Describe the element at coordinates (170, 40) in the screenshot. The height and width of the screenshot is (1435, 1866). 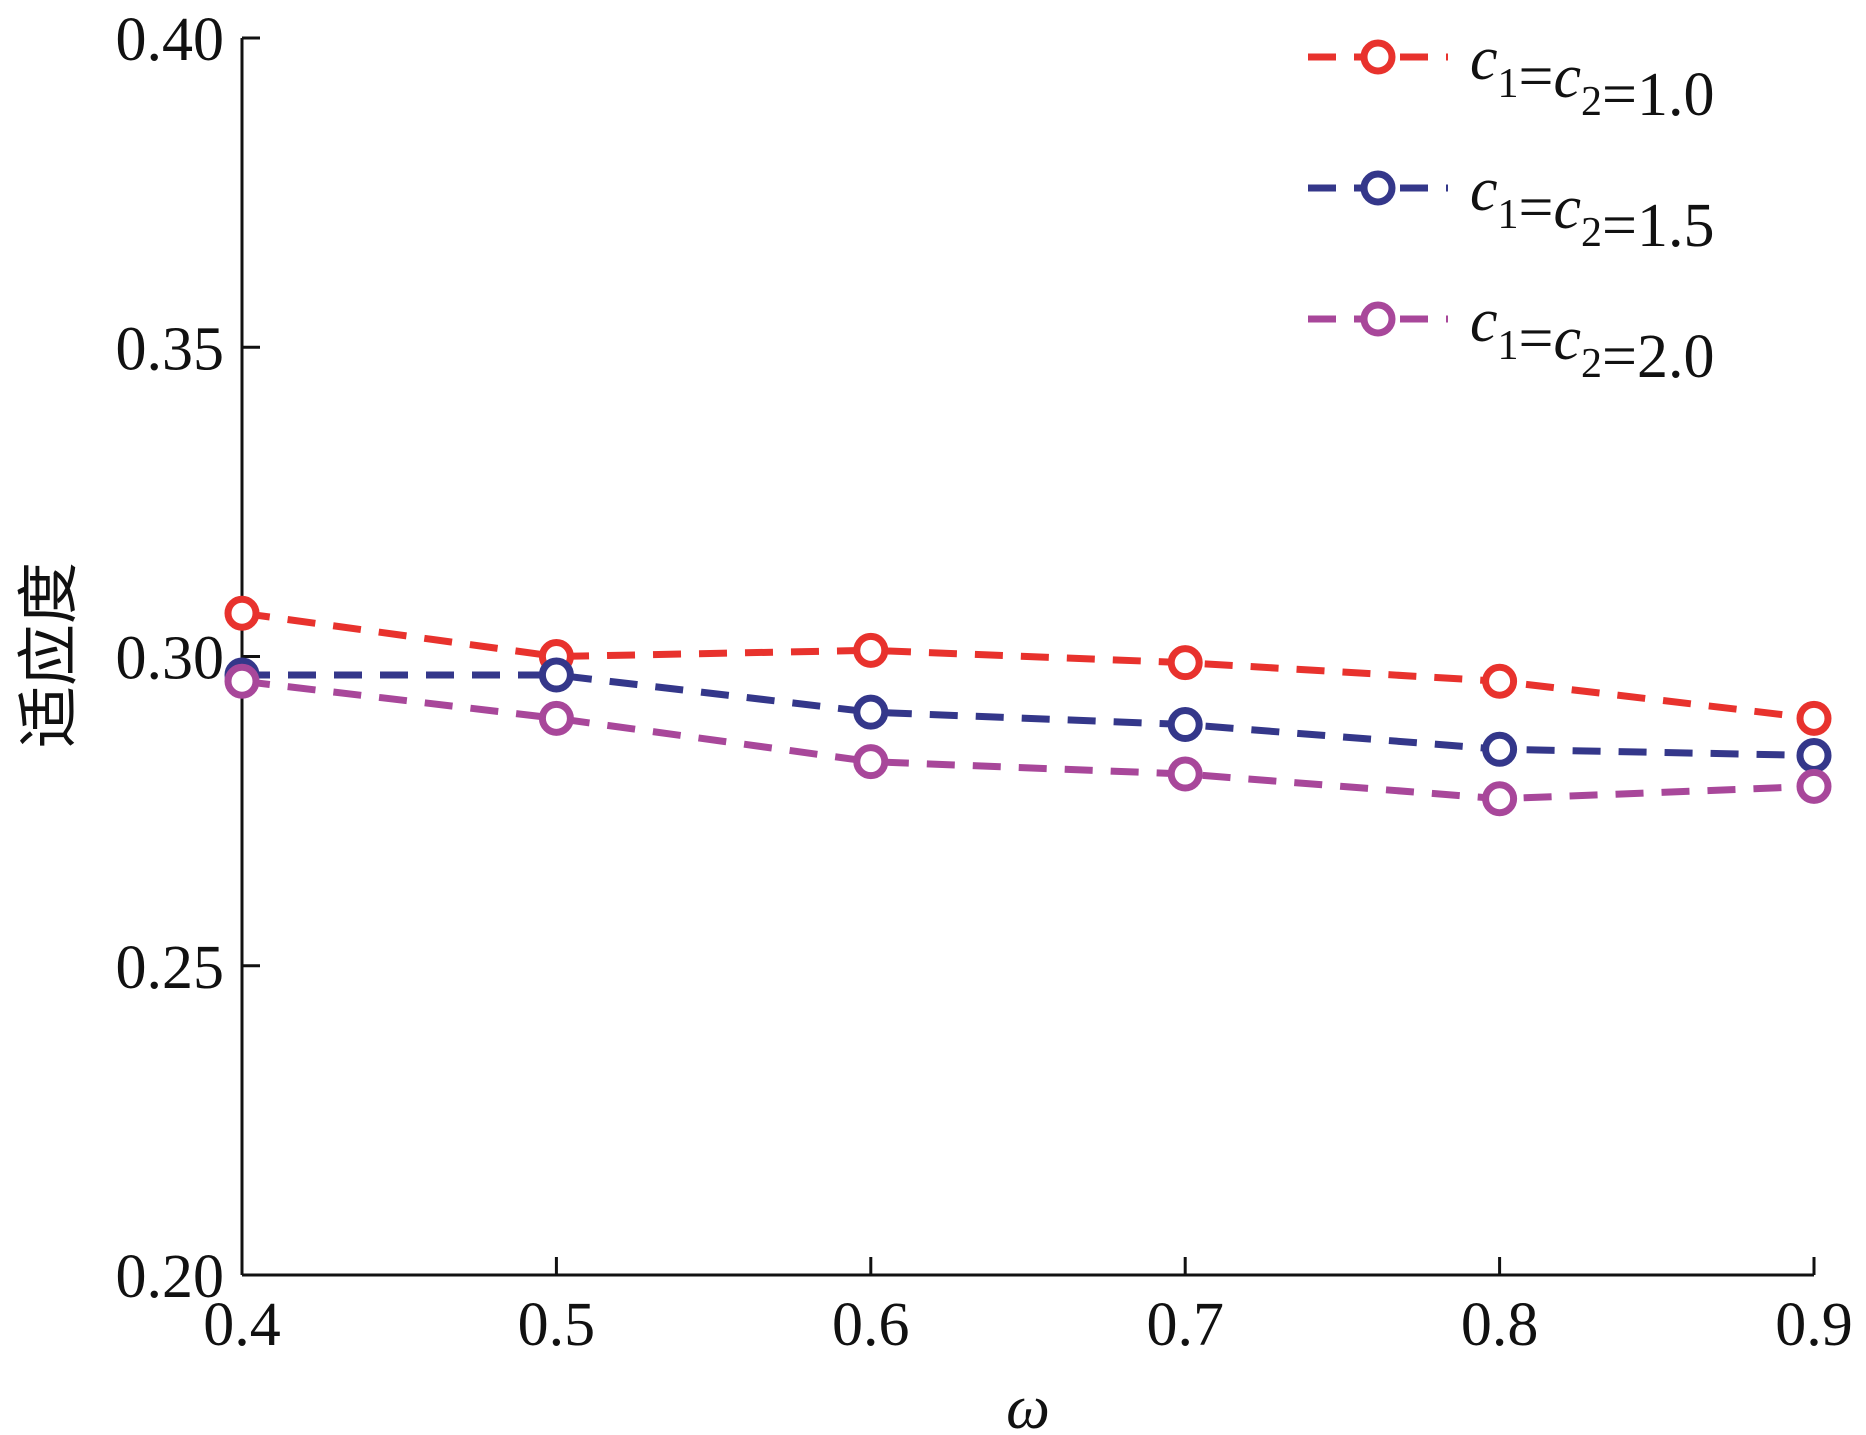
I see `y-tick-label: 0.40` at that location.